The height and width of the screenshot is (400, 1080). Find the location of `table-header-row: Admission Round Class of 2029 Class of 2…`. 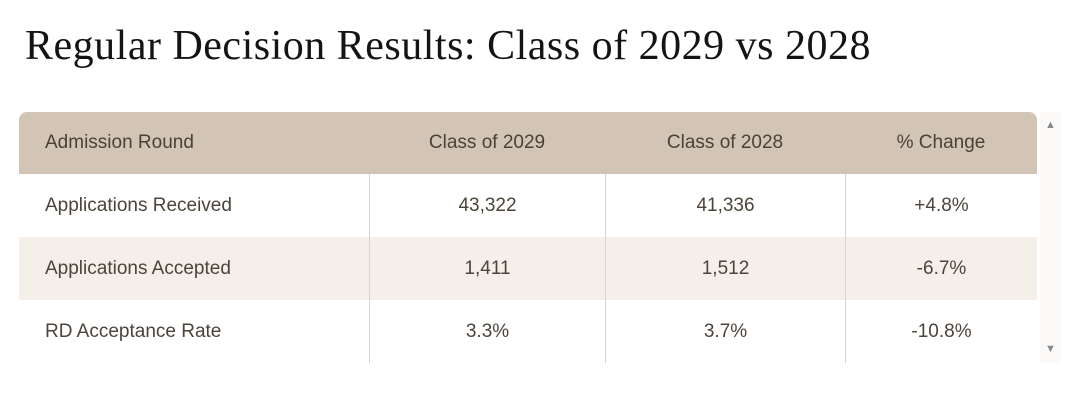

table-header-row: Admission Round Class of 2029 Class of 2… is located at coordinates (528, 143).